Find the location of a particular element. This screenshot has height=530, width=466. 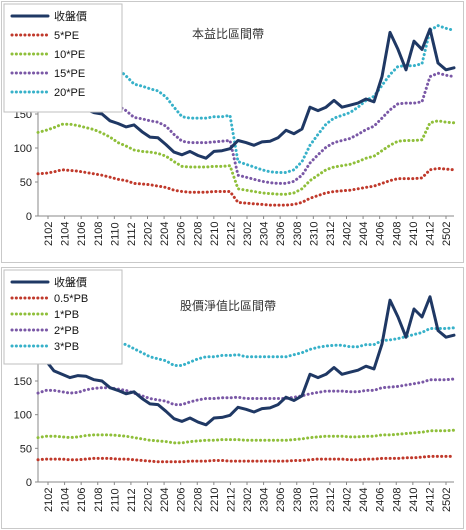

legend-label: 0.5*PB is located at coordinates (71, 299).